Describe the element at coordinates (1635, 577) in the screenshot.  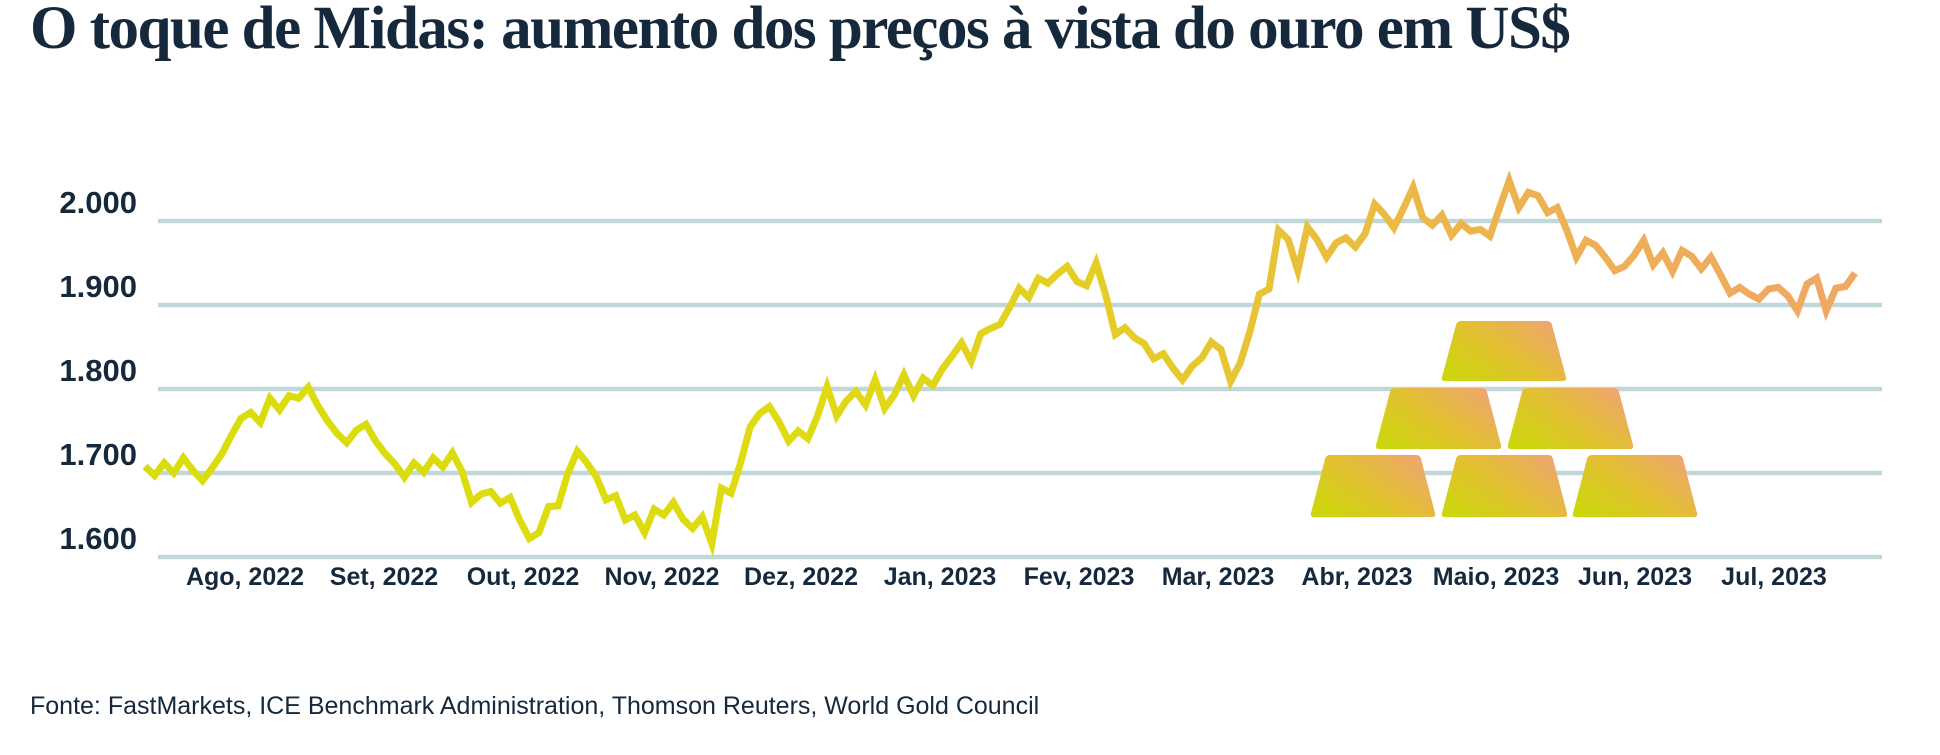
I see `x-tick-label: Jun, 2023` at that location.